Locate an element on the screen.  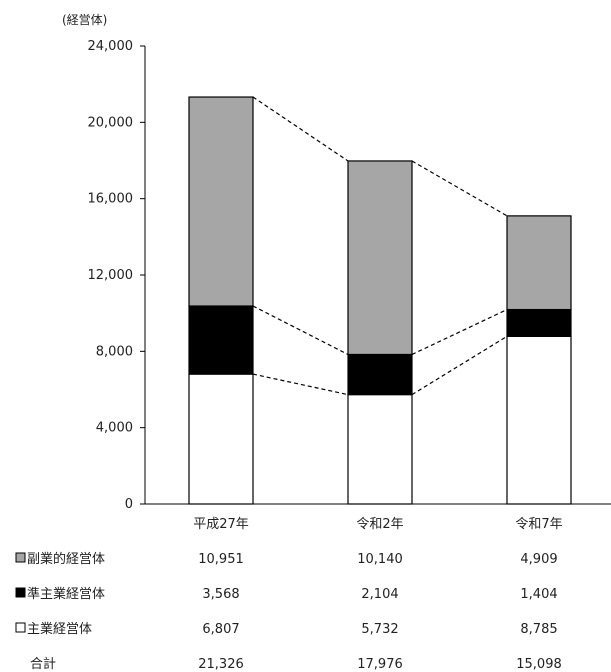
x-tick-label: 令和2年 is located at coordinates (379, 524).